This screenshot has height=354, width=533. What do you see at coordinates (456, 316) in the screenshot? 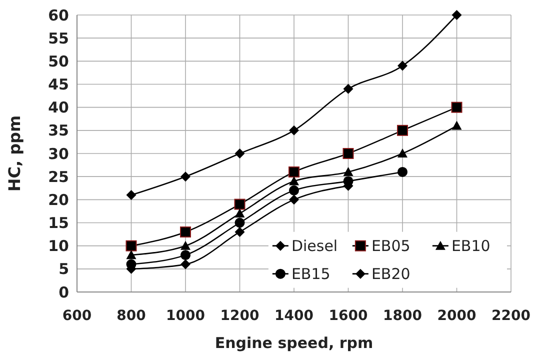
I see `x-tick-label: 2000` at bounding box center [456, 316].